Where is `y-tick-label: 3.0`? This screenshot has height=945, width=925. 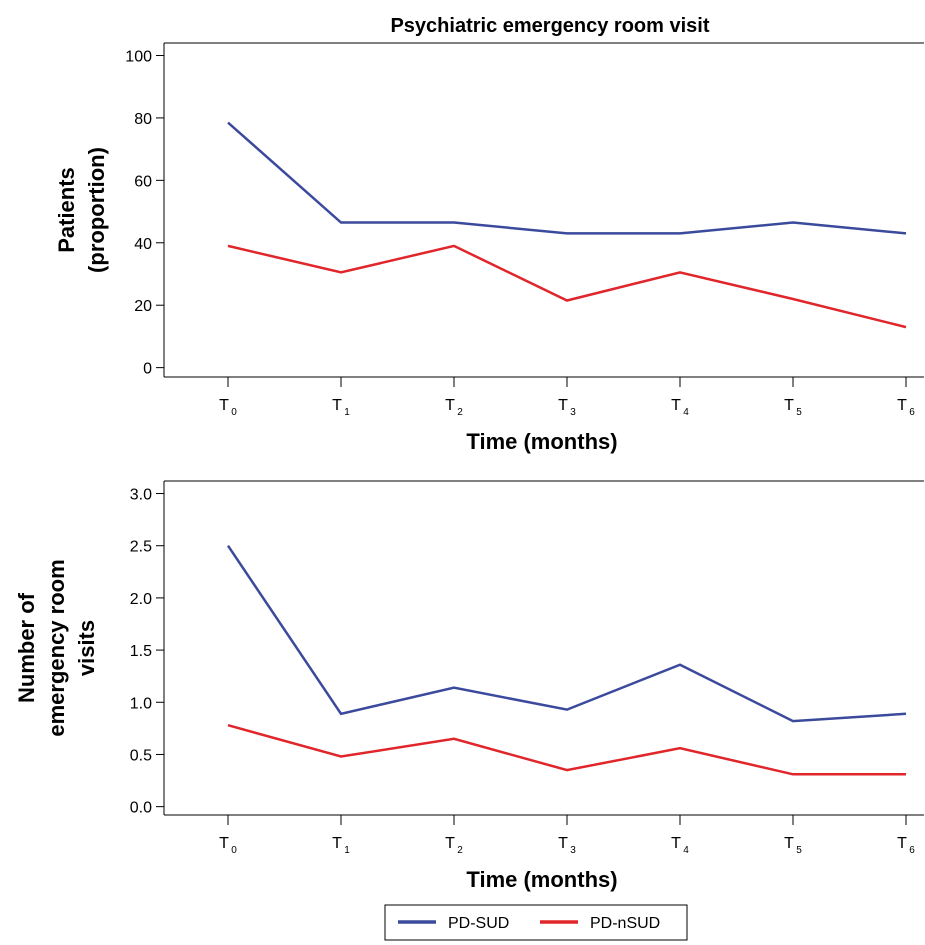
y-tick-label: 3.0 is located at coordinates (141, 495).